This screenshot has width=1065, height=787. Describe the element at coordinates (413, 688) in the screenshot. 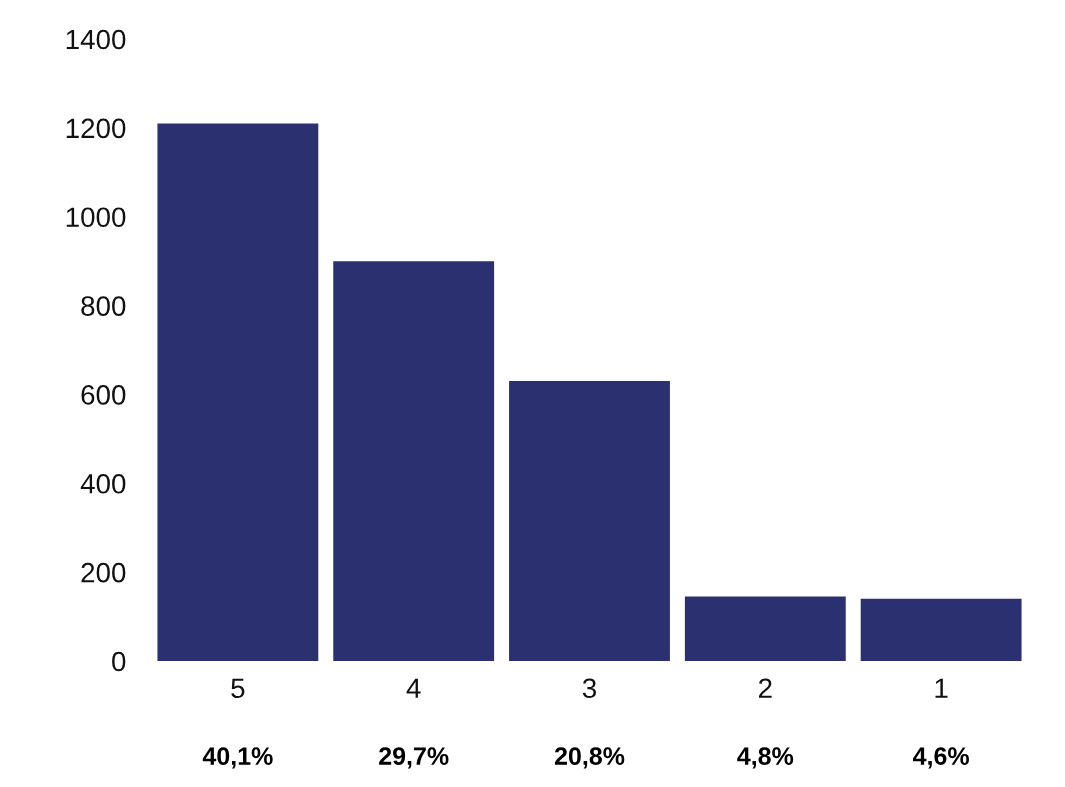

I see `x-tick-label: 4` at that location.